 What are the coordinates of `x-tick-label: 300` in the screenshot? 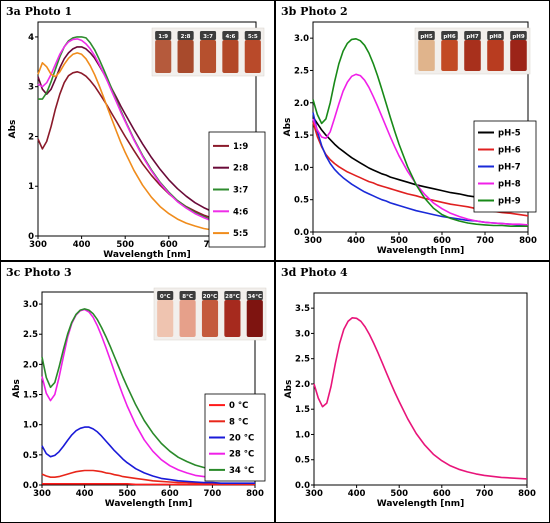 It's located at (314, 494).